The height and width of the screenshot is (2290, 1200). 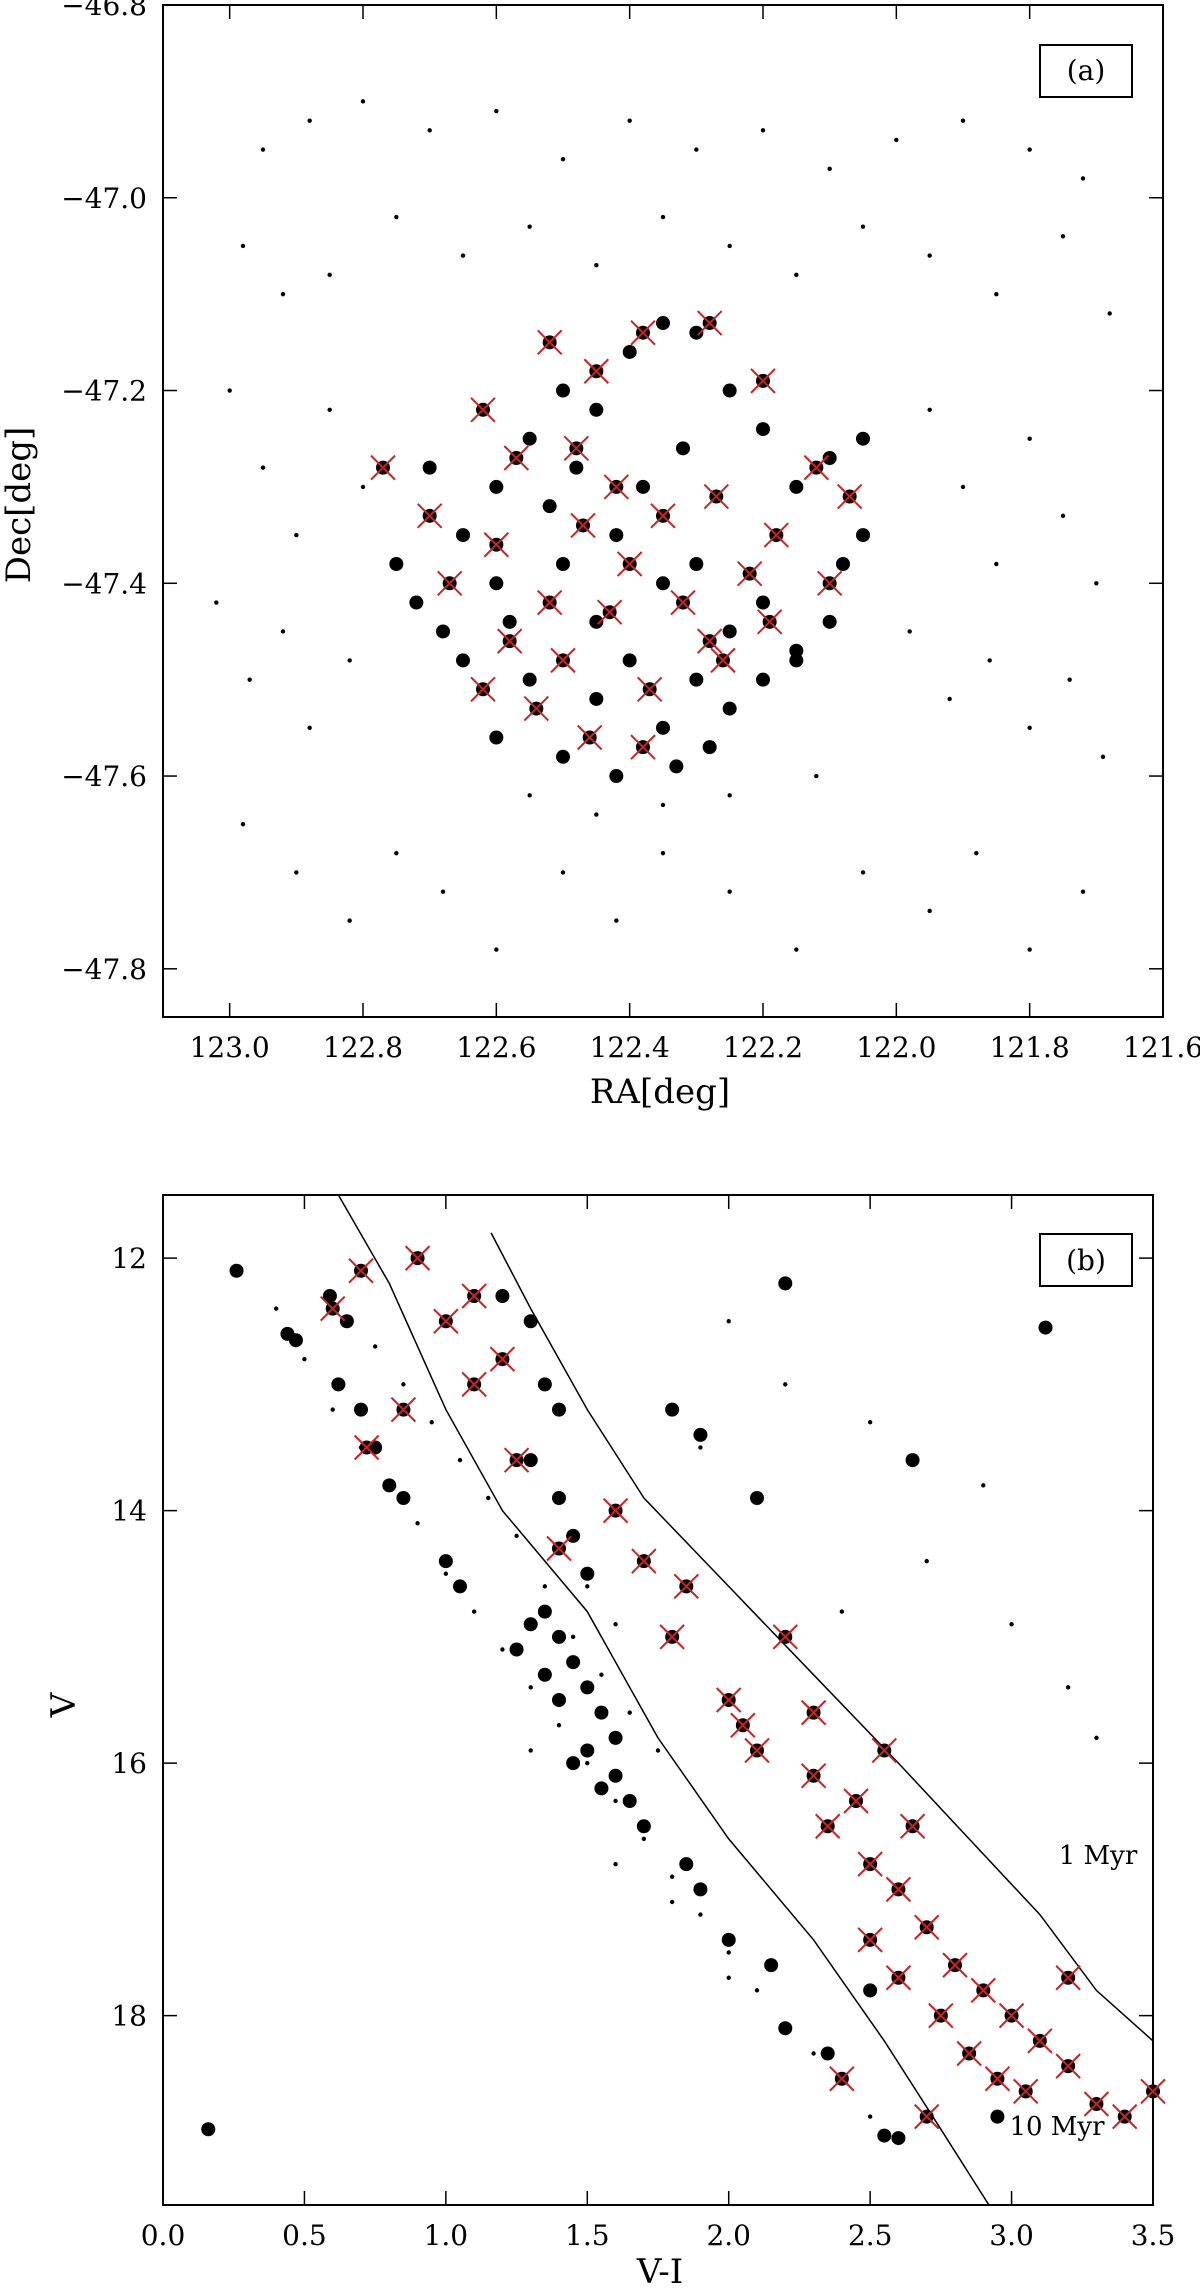 What do you see at coordinates (616, 535) in the screenshot?
I see `panel-a-flagged-stars` at bounding box center [616, 535].